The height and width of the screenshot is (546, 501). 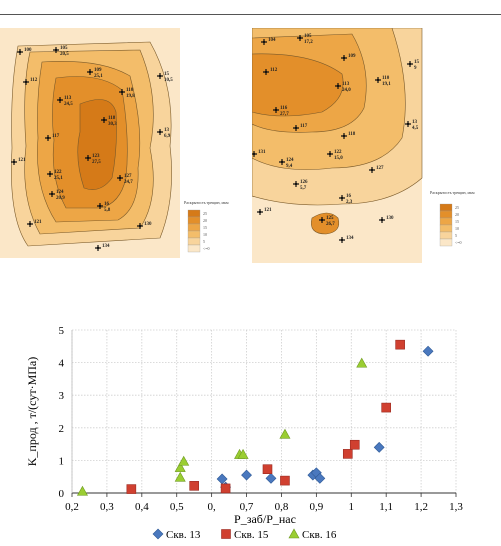 What do you see at coordinates (24, 51) in the screenshot?
I see `well-marker: 100` at bounding box center [24, 51].